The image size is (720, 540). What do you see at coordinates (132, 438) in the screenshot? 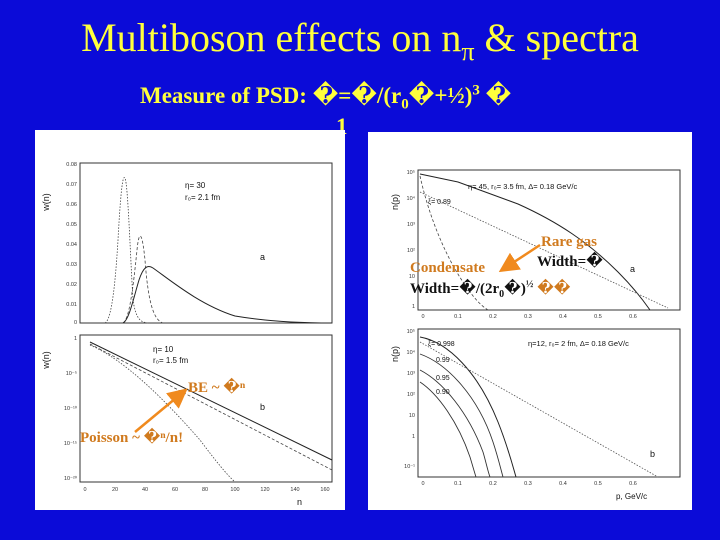
I see `poisson-label: Poisson ~ �ⁿ/n!` at bounding box center [132, 438].